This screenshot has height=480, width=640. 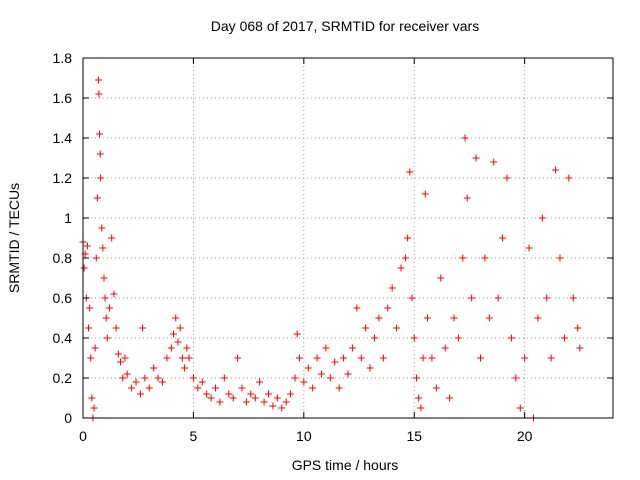 I want to click on x-tick-label: 5, so click(x=194, y=436).